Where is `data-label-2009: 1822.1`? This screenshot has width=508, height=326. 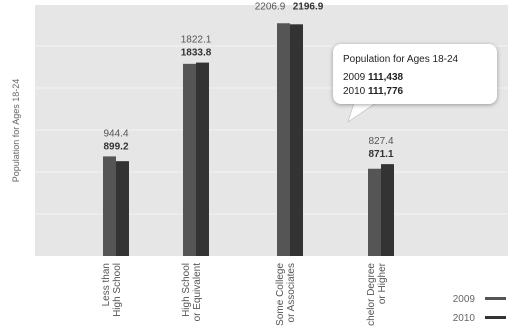
data-label-2009: 1822.1 is located at coordinates (196, 40).